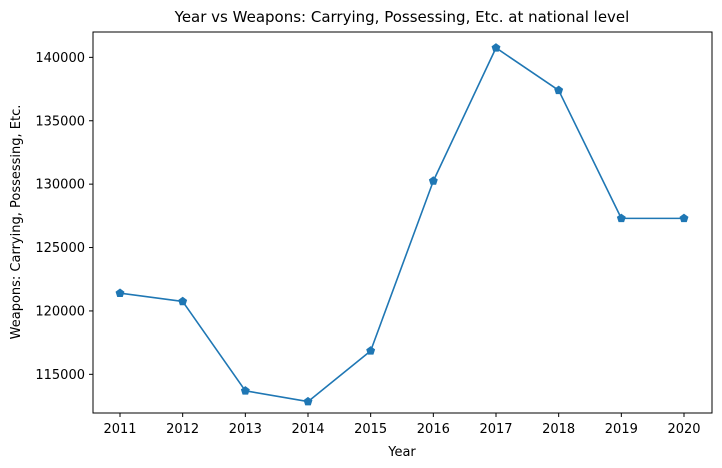  Describe the element at coordinates (60, 58) in the screenshot. I see `y-tick-label: 140000` at that location.